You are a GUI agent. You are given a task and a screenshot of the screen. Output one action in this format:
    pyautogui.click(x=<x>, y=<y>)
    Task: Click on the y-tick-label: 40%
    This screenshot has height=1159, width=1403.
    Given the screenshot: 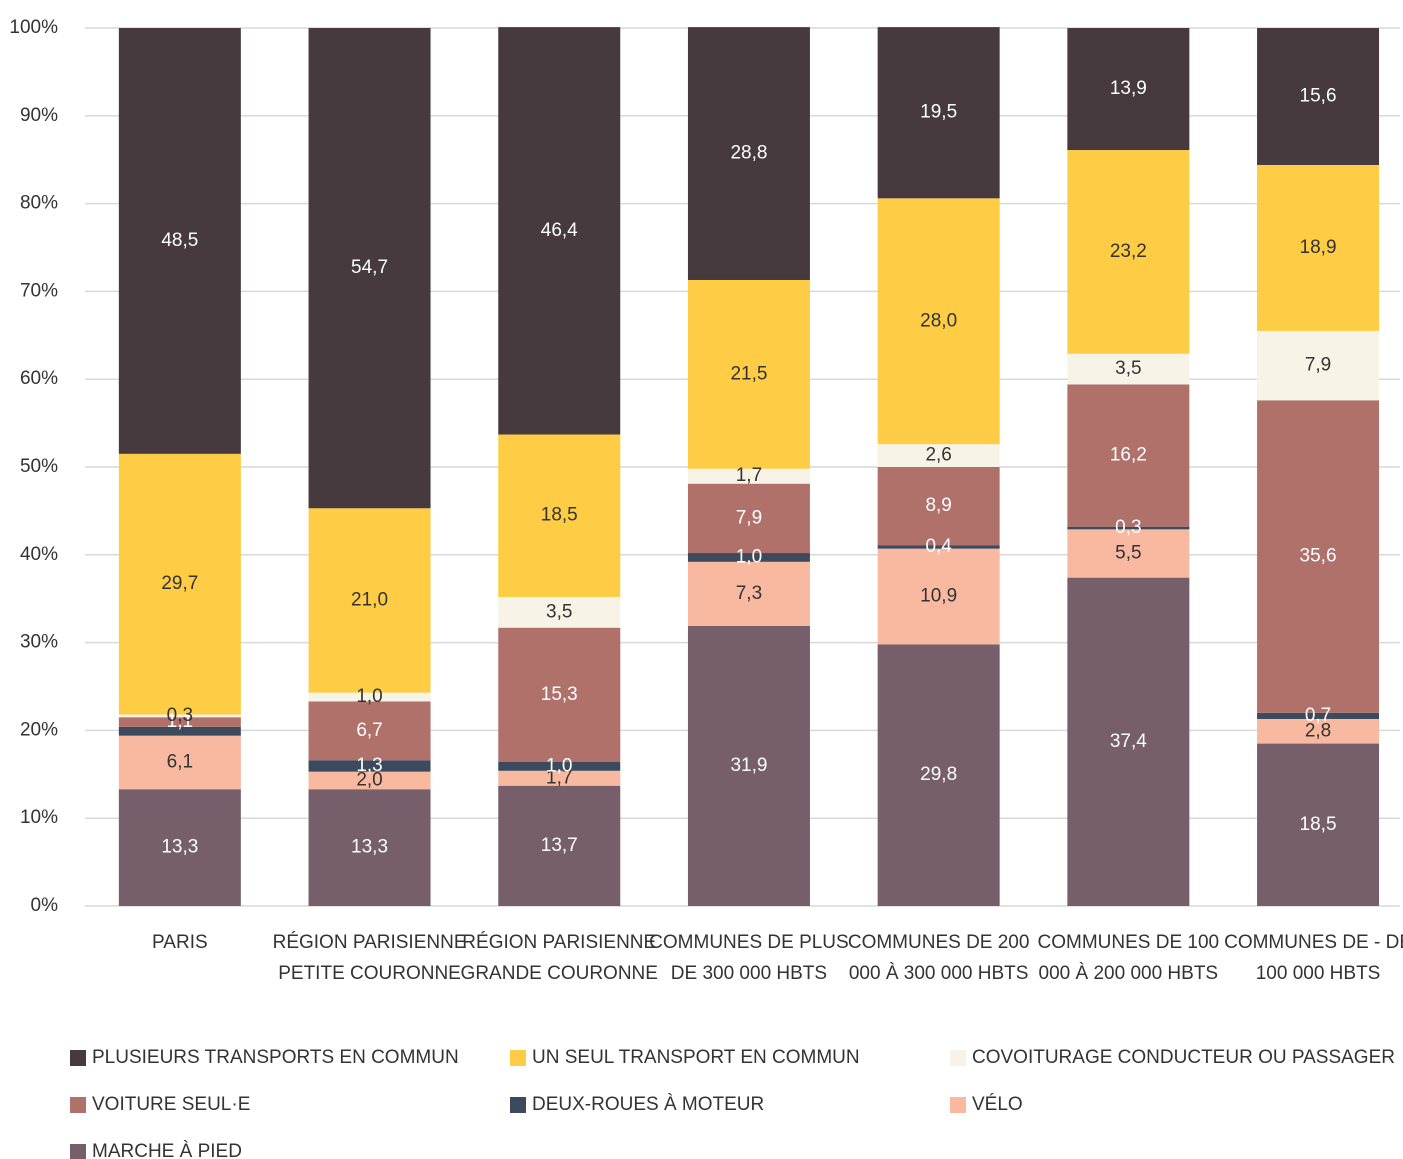 What is the action you would take?
    pyautogui.click(x=39, y=554)
    